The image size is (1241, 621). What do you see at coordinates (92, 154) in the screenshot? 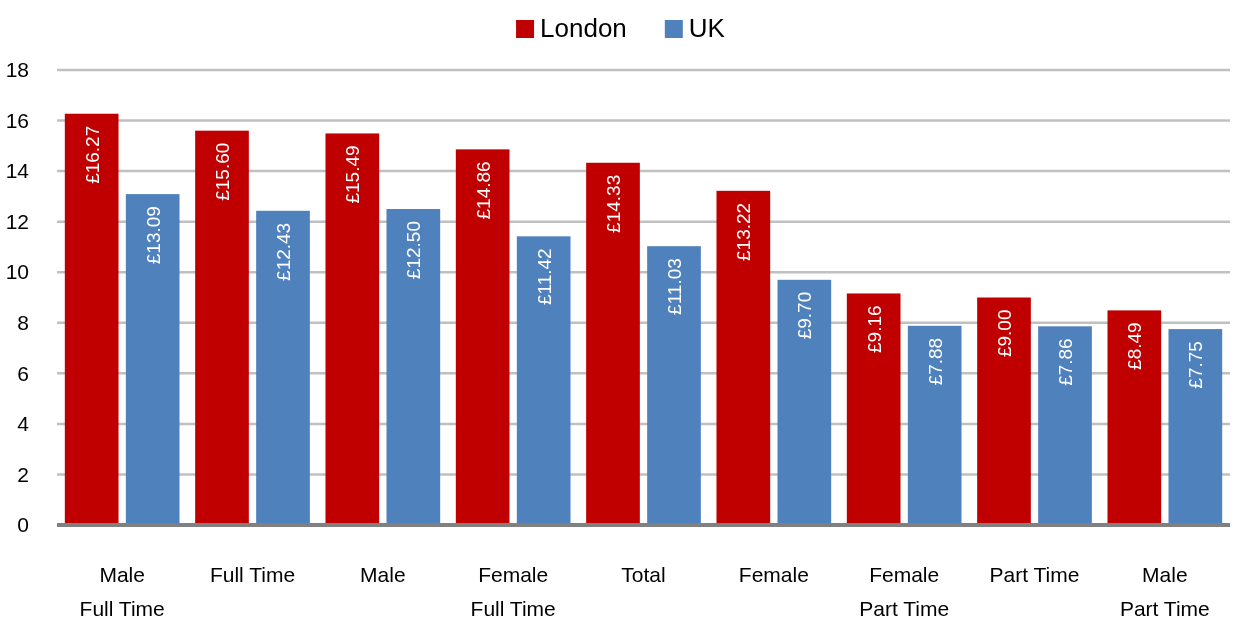
I see `data-label: £16.27` at bounding box center [92, 154].